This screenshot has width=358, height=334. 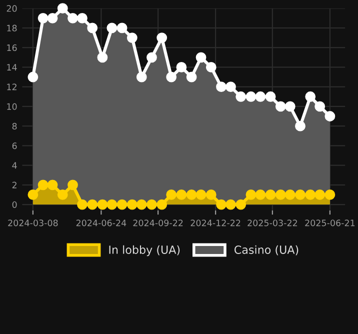 I want to click on y-tick-label: 0, so click(x=14, y=204).